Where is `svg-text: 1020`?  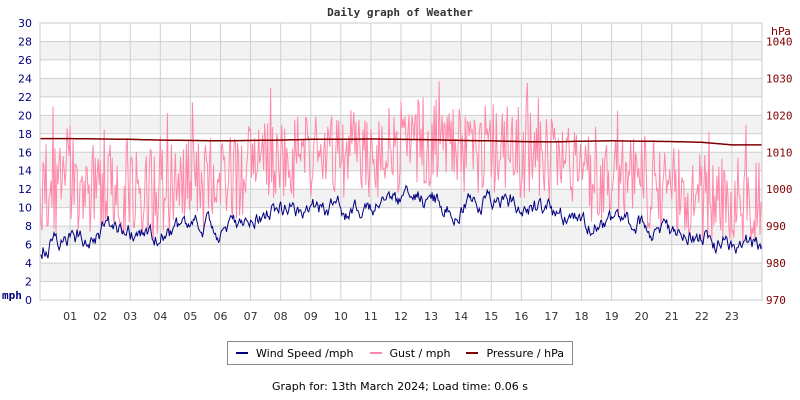
svg-text: 1020 is located at coordinates (779, 115).